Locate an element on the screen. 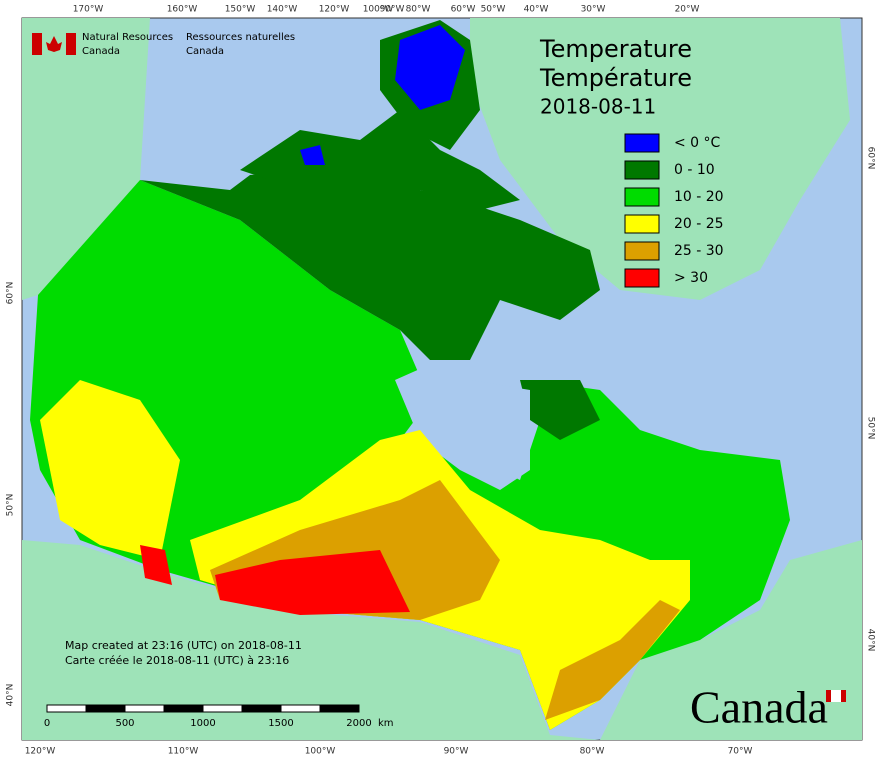 This screenshot has height=764, width=880. alaska is located at coordinates (86, 159).